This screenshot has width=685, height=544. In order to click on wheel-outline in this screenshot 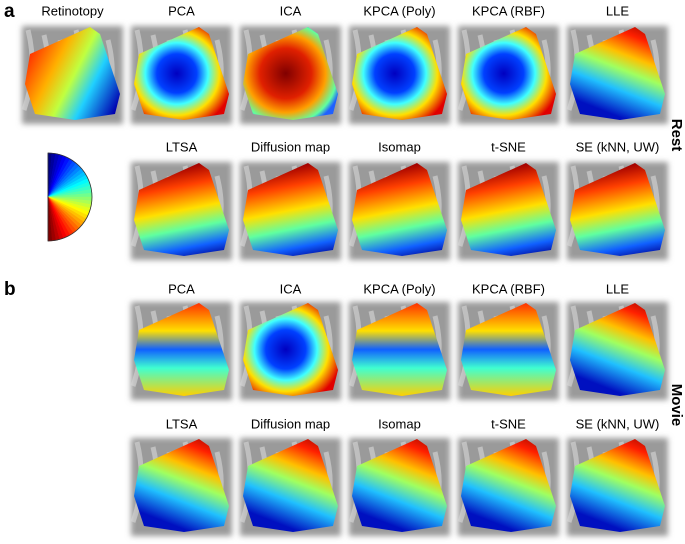, I will do `click(70, 197)`.